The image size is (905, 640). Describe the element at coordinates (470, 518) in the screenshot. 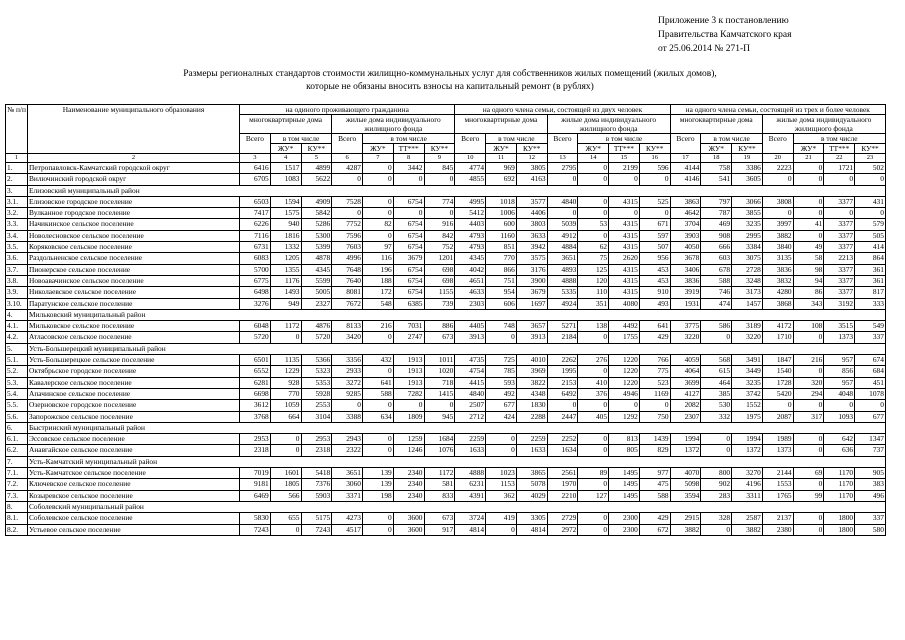

I see `value-cell: 3724` at that location.